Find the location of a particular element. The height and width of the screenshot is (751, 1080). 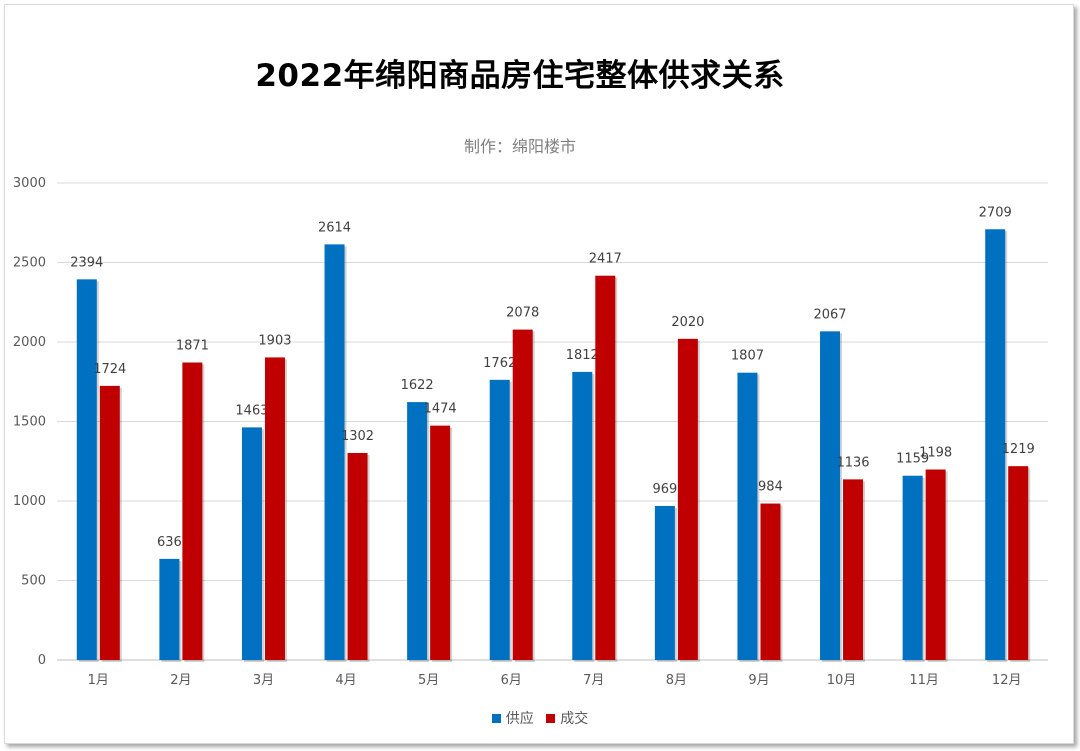

x-tick-label: 12月 is located at coordinates (1007, 680).